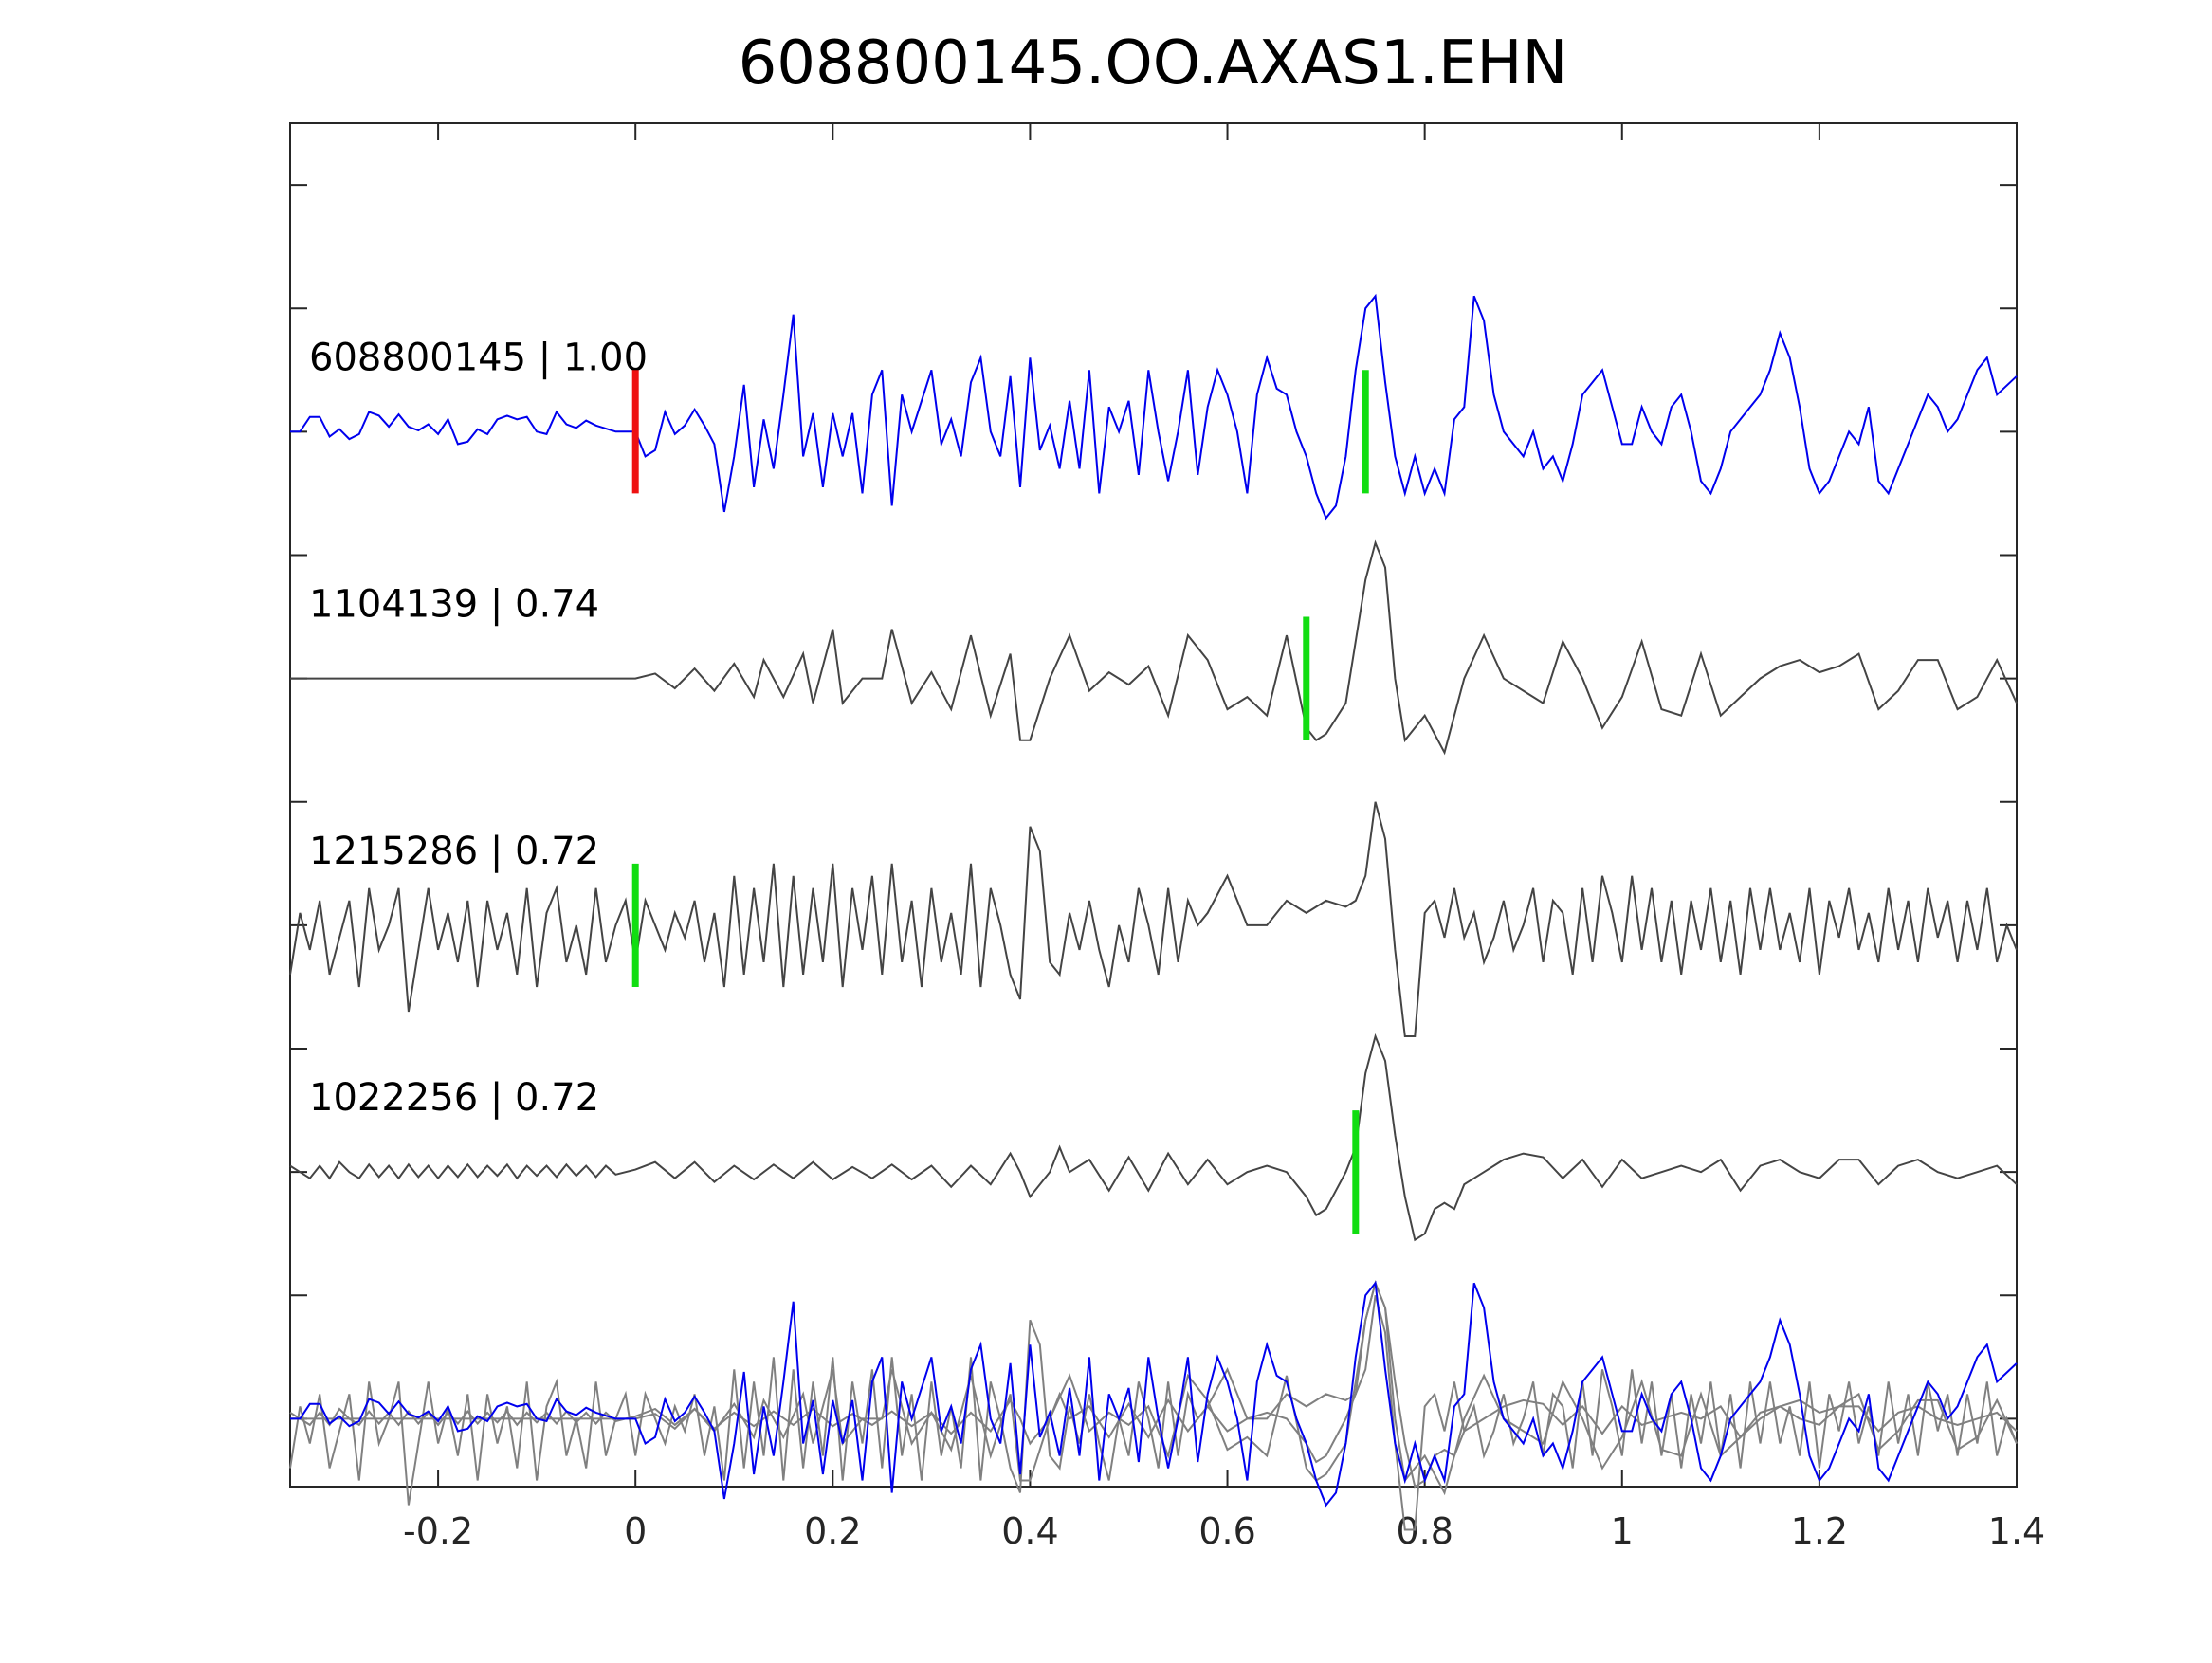 This screenshot has width=2212, height=1663. I want to click on x-tick-label: 0.6, so click(1226, 1531).